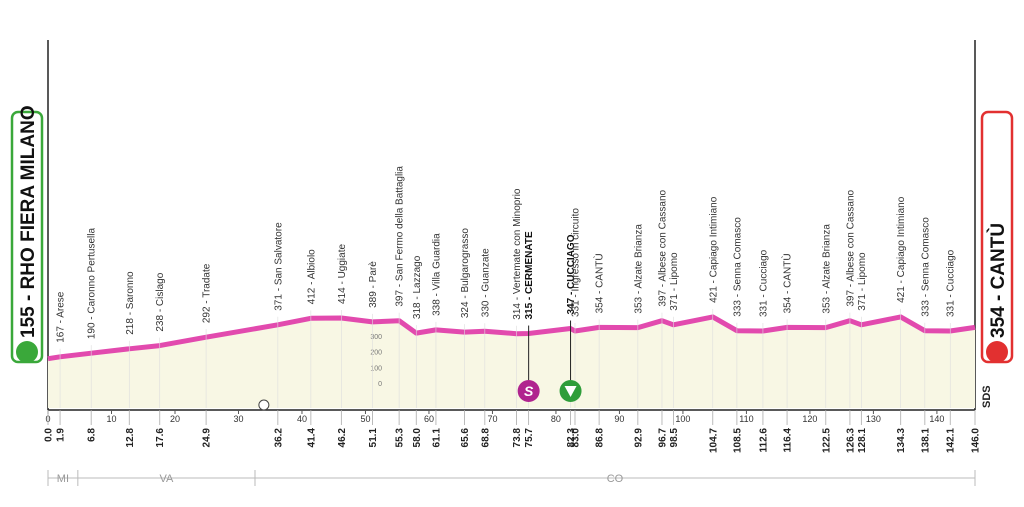 Image resolution: width=1024 pixels, height=507 pixels. What do you see at coordinates (160, 301) in the screenshot?
I see `place-label: 238 - Cislago` at bounding box center [160, 301].